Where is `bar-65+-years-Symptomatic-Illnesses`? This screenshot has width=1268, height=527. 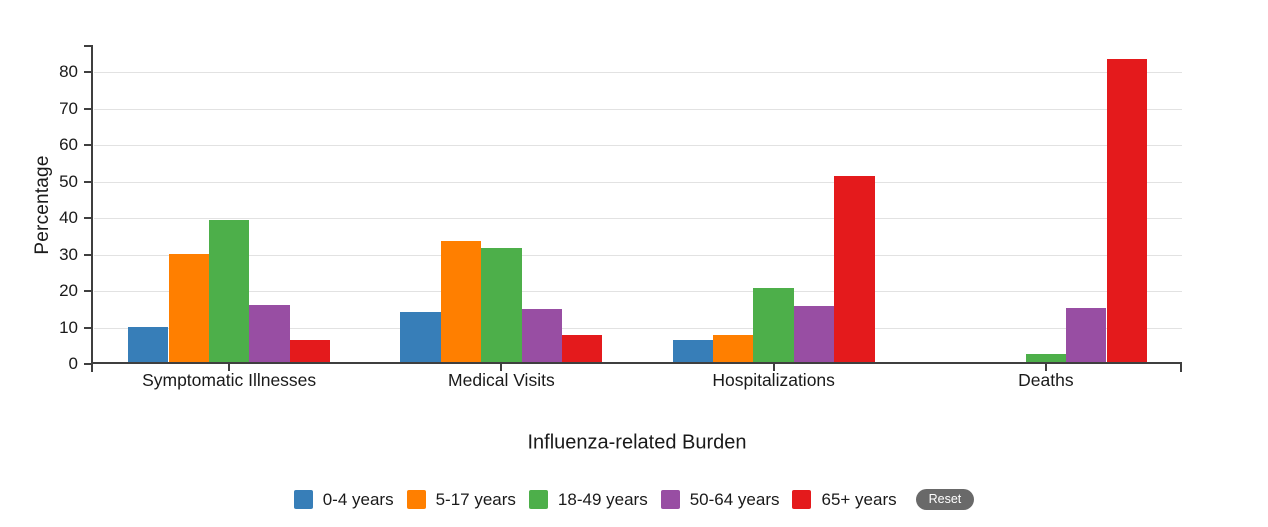 bar-65+-years-Symptomatic-Illnesses is located at coordinates (310, 351).